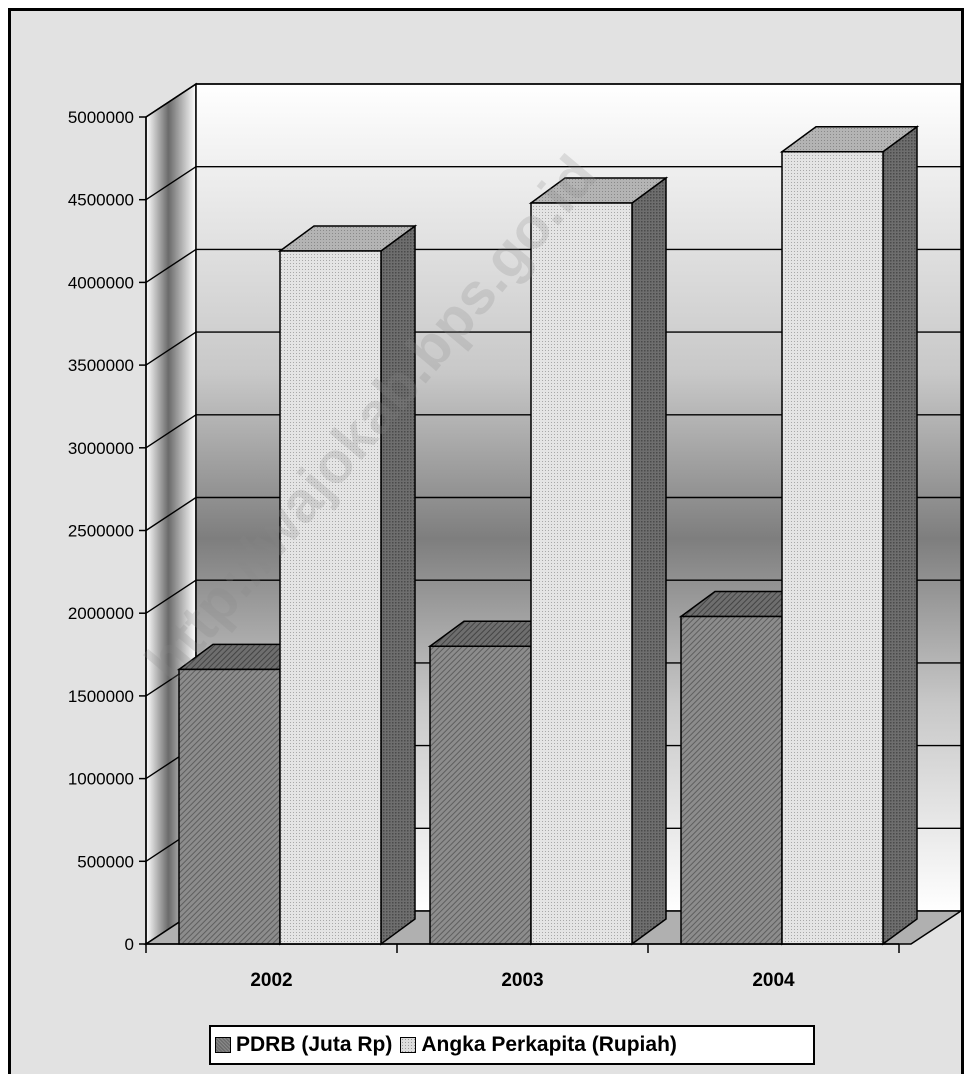  I want to click on y-tick-label: 2000000, so click(101, 613).